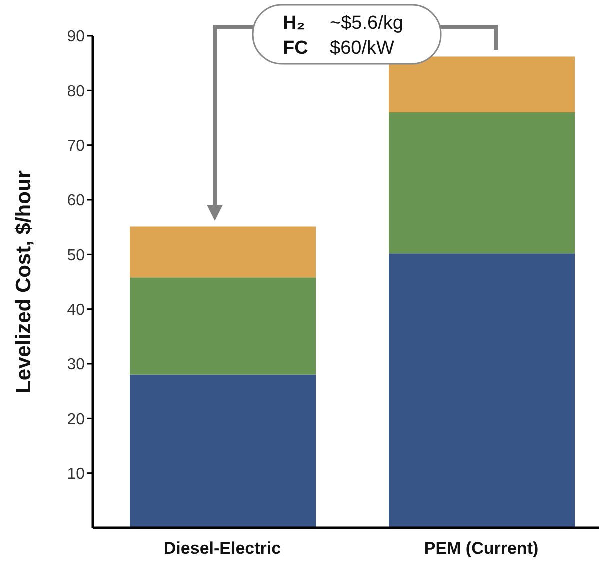  I want to click on y-tick-label: 10, so click(76, 475).